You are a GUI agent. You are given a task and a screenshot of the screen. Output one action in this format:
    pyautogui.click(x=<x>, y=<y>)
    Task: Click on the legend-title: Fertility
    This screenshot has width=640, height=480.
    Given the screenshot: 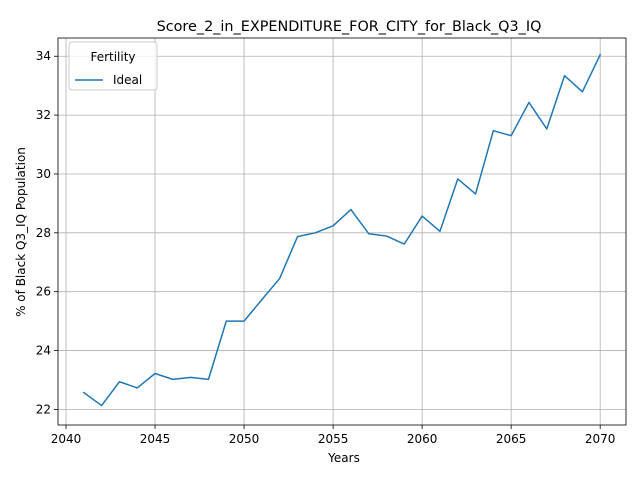 What is the action you would take?
    pyautogui.click(x=112, y=57)
    